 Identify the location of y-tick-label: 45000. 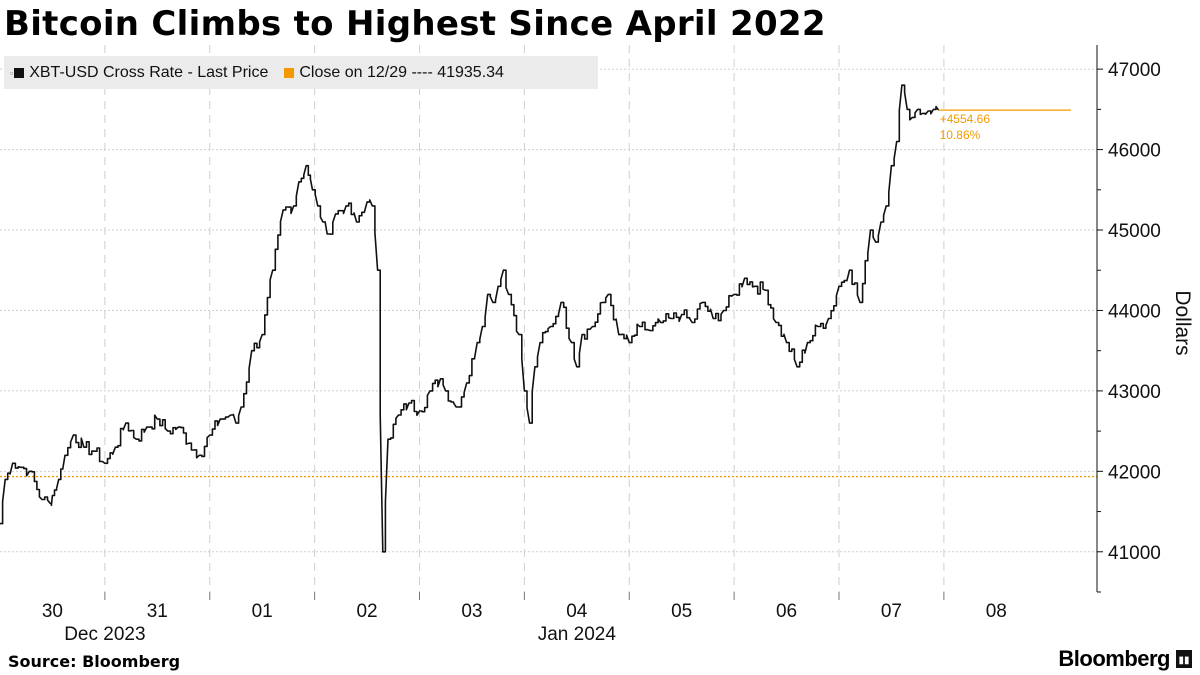
(1134, 231).